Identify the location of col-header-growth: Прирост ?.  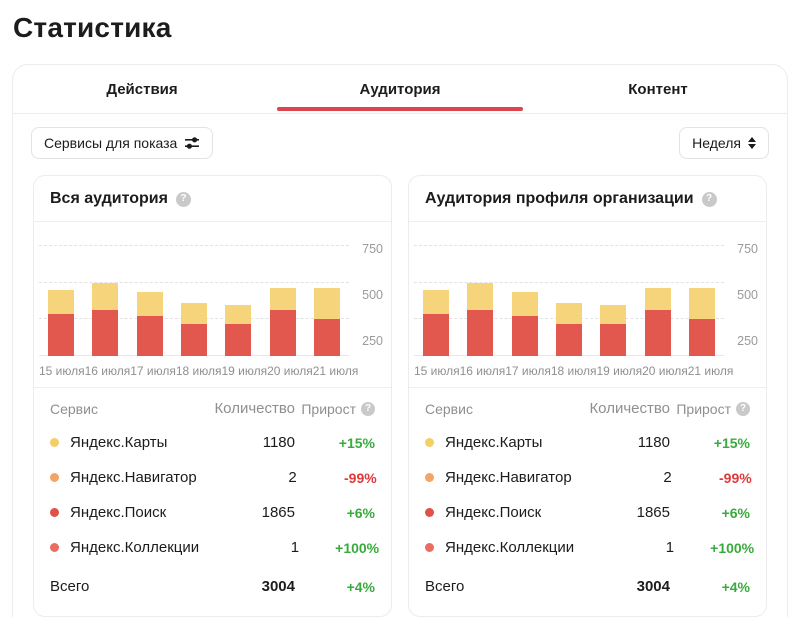
(338, 409).